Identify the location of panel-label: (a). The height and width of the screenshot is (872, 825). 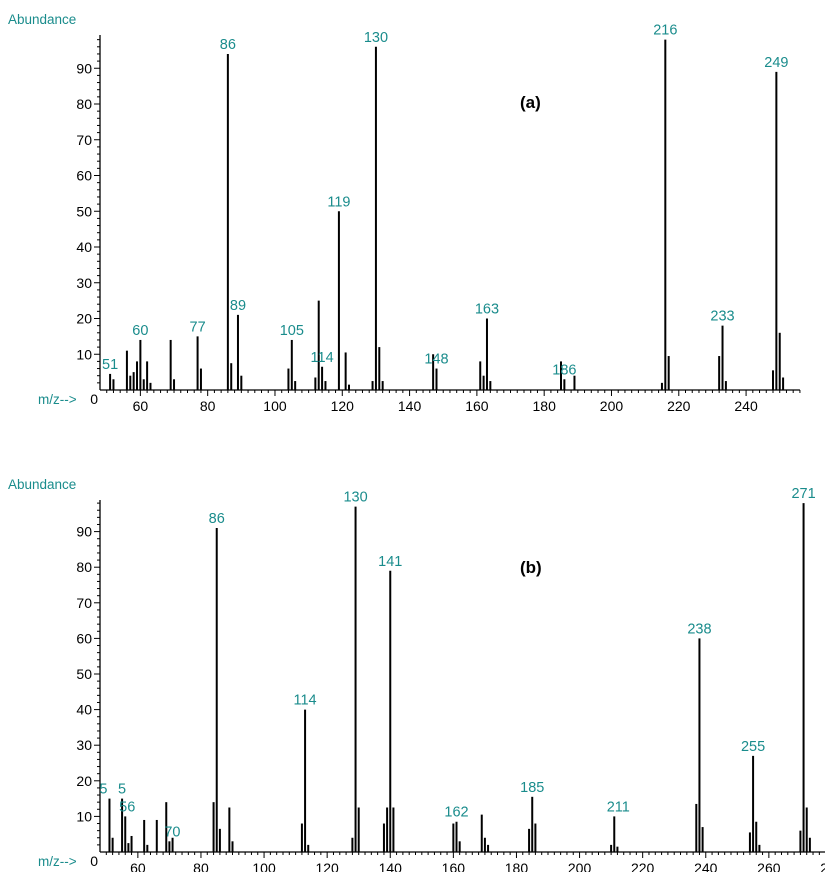
(530, 102).